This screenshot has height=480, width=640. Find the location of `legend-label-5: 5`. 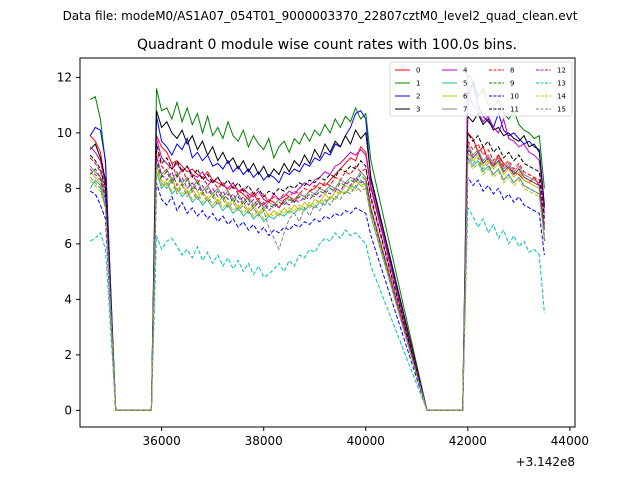

legend-label-5: 5 is located at coordinates (465, 84).